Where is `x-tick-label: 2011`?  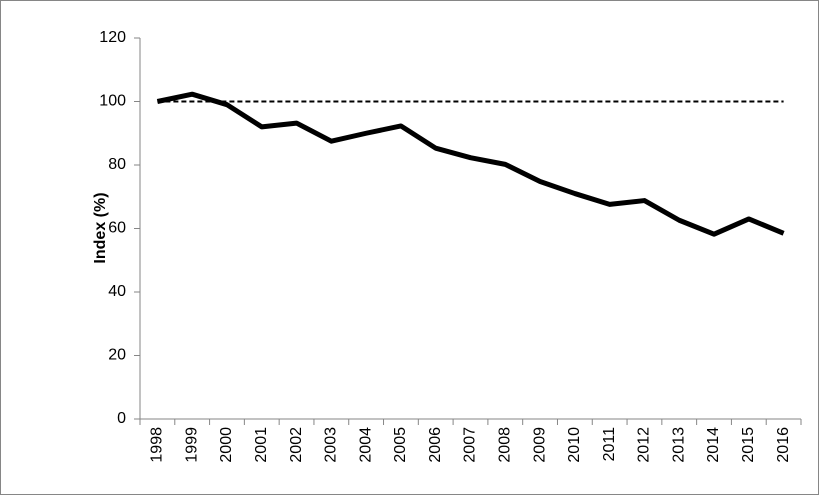
x-tick-label: 2011 is located at coordinates (609, 444).